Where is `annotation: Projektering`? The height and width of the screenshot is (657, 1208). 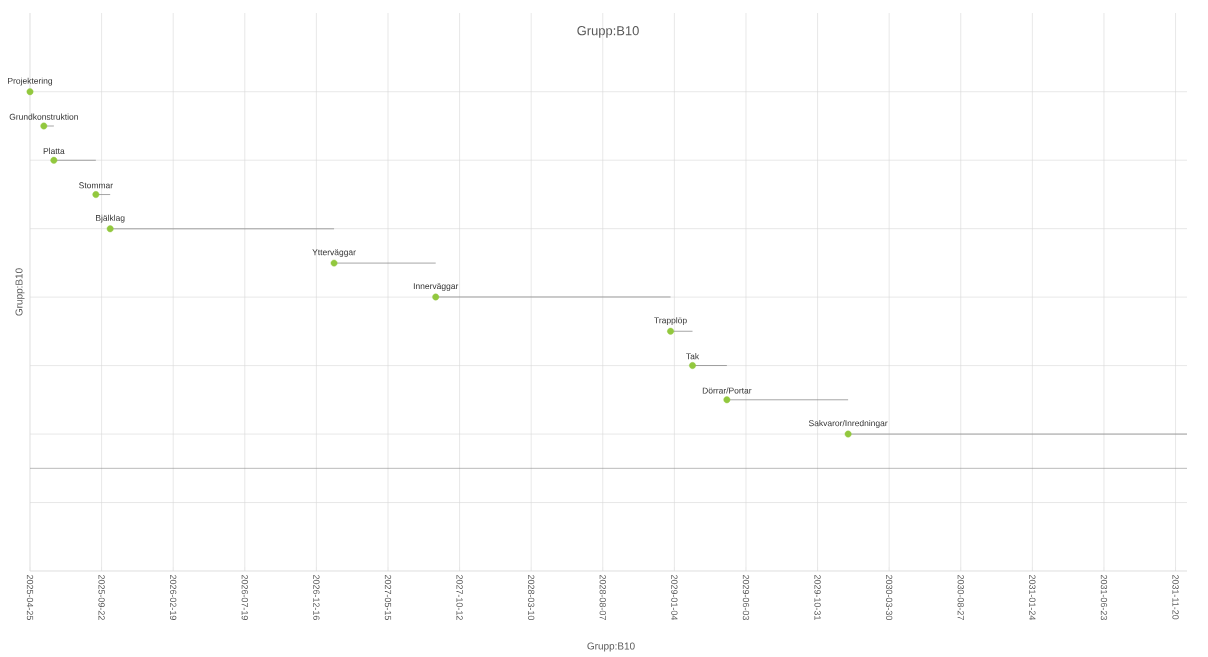
annotation: Projektering is located at coordinates (30, 81).